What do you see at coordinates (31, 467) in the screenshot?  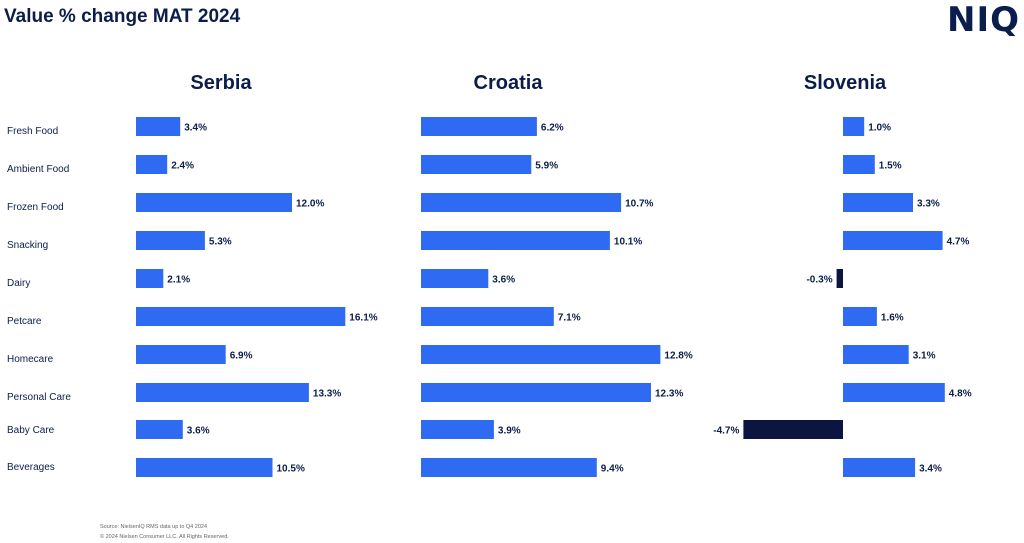 I see `category-label: Beverages` at bounding box center [31, 467].